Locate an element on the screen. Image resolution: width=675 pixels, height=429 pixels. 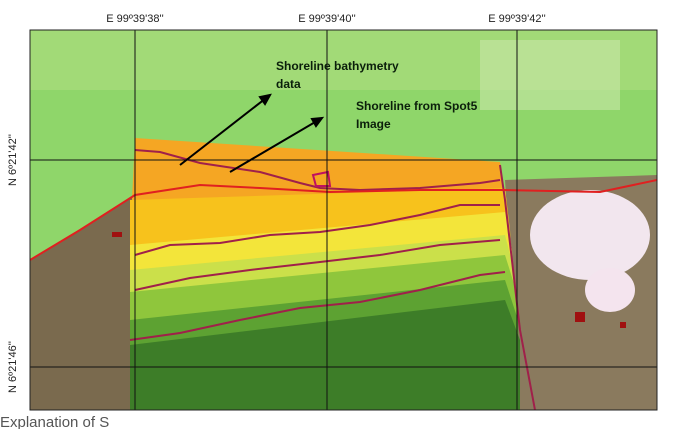
arrows is located at coordinates (252, 133).